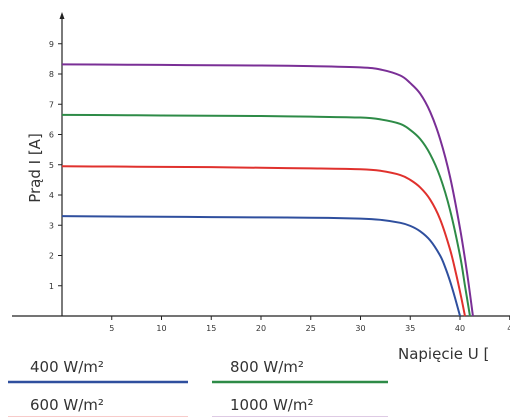 This screenshot has height=417, width=510. Describe the element at coordinates (508, 328) in the screenshot. I see `x-tick-label: 4` at that location.